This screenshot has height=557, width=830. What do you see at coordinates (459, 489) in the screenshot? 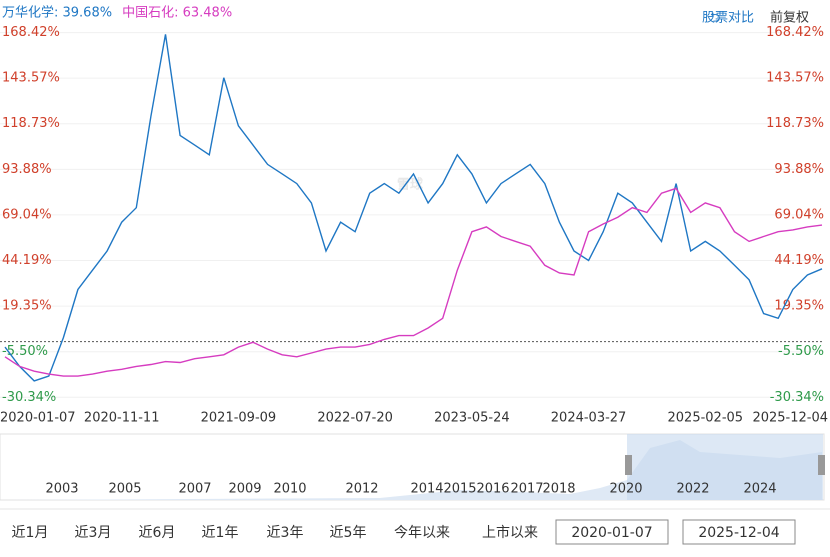
I see `navigator-year: 2015` at bounding box center [459, 489].